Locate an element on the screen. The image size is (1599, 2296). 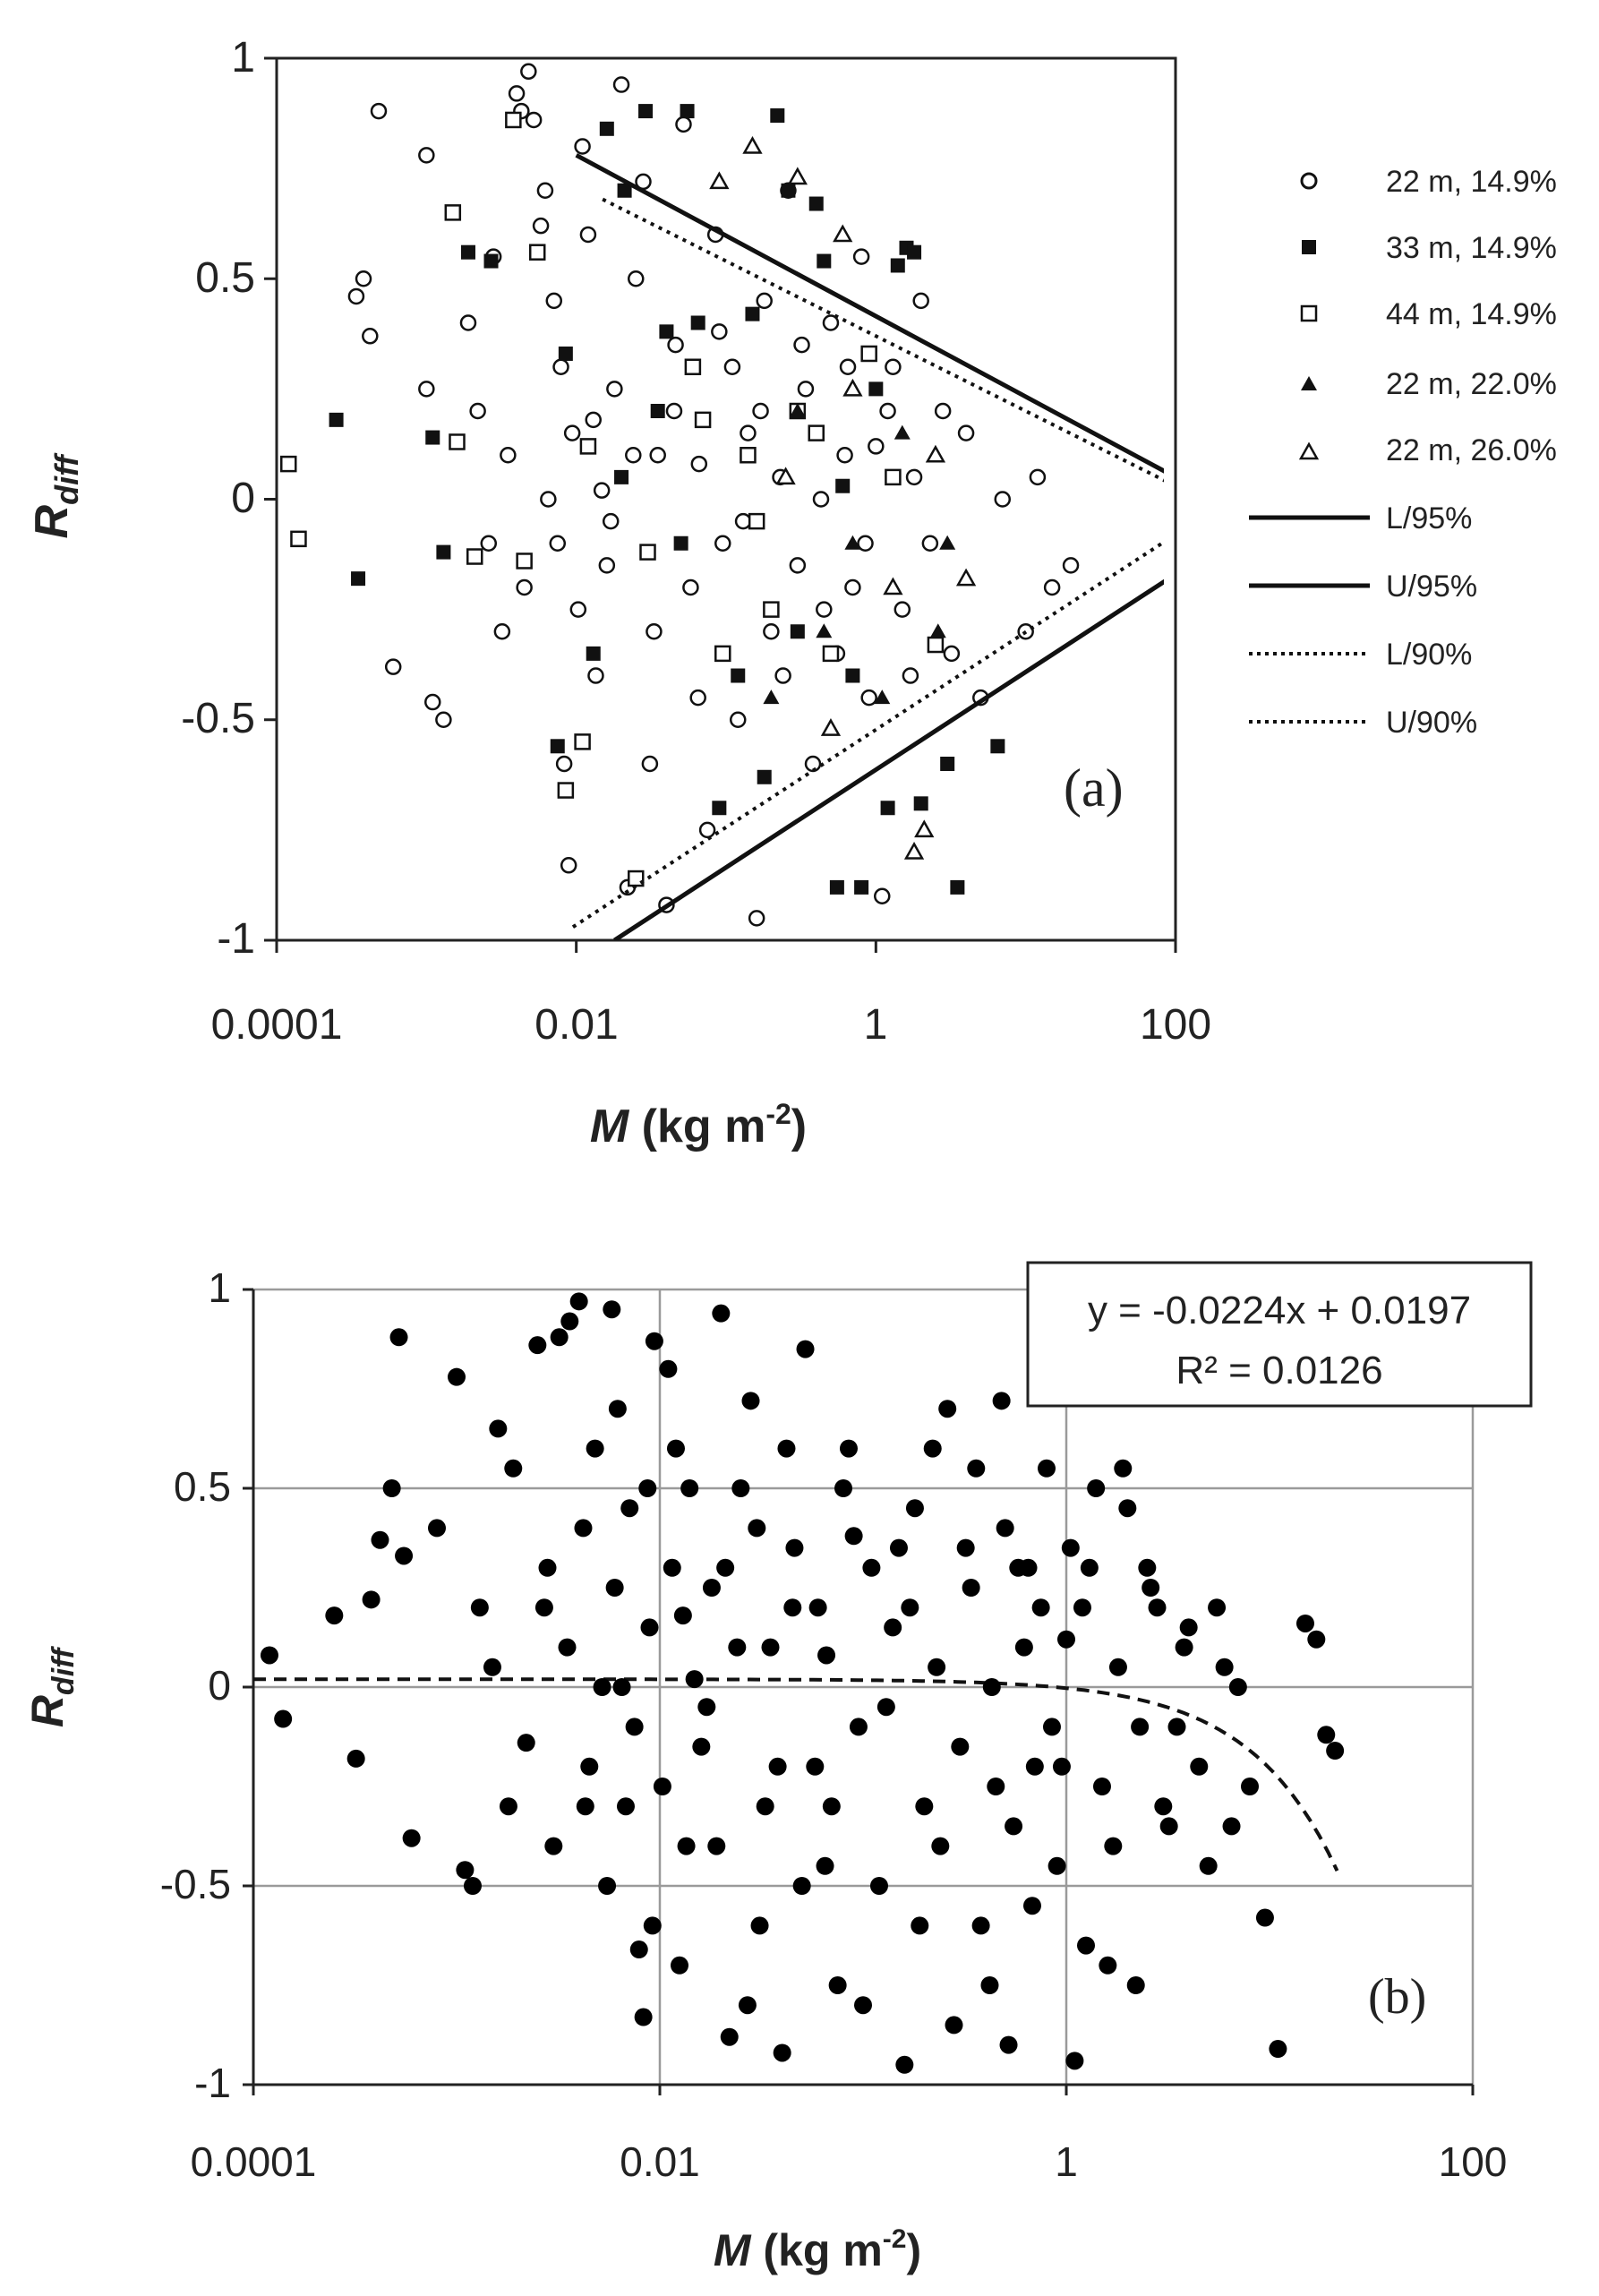
chart-b-x-axis-label: M (kg m-2) is located at coordinates (817, 2249).